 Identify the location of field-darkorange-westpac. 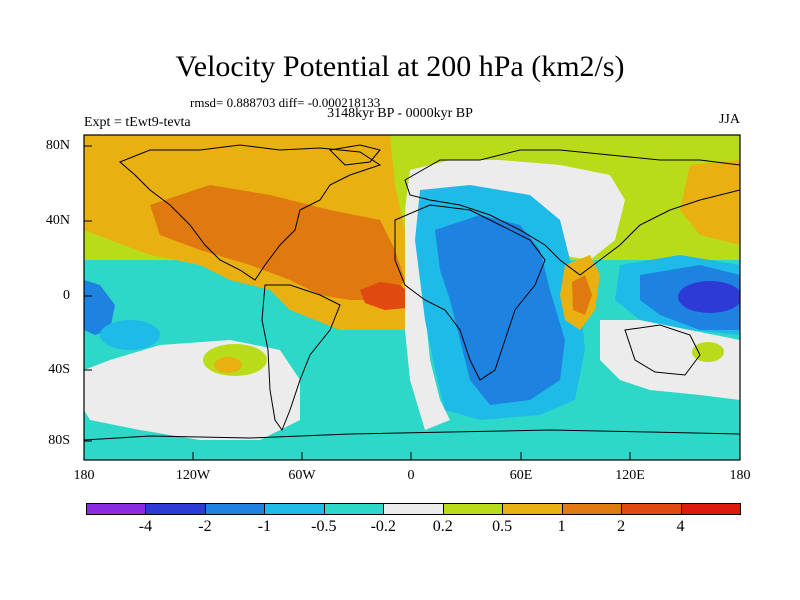
(582, 295).